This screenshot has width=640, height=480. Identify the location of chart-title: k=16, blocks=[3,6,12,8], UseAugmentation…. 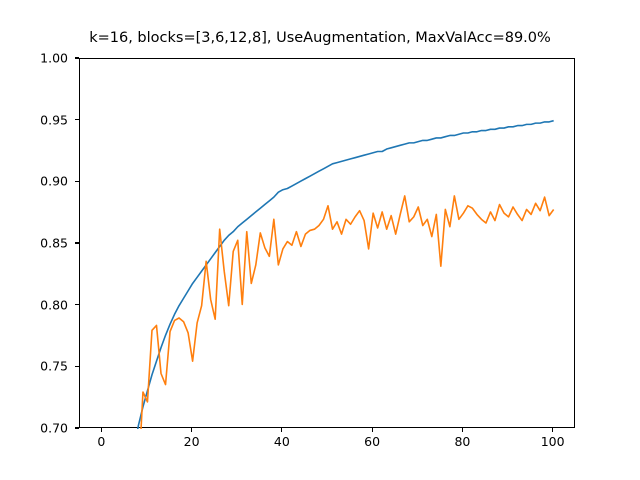
(320, 38).